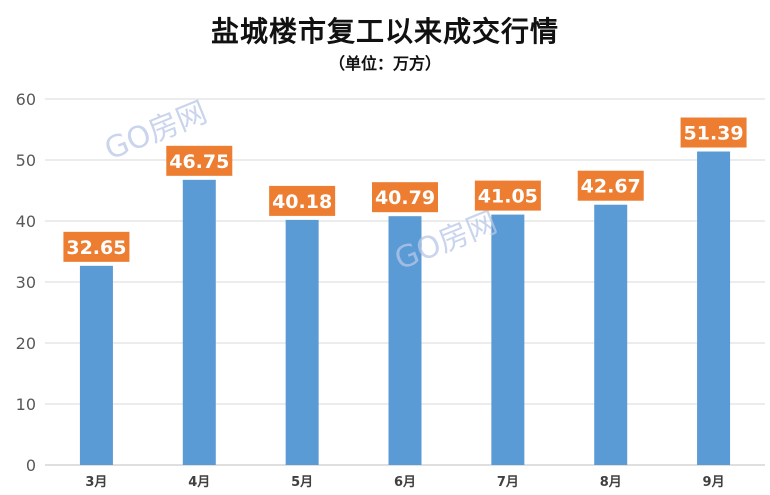  I want to click on data-label: 51.39, so click(714, 134).